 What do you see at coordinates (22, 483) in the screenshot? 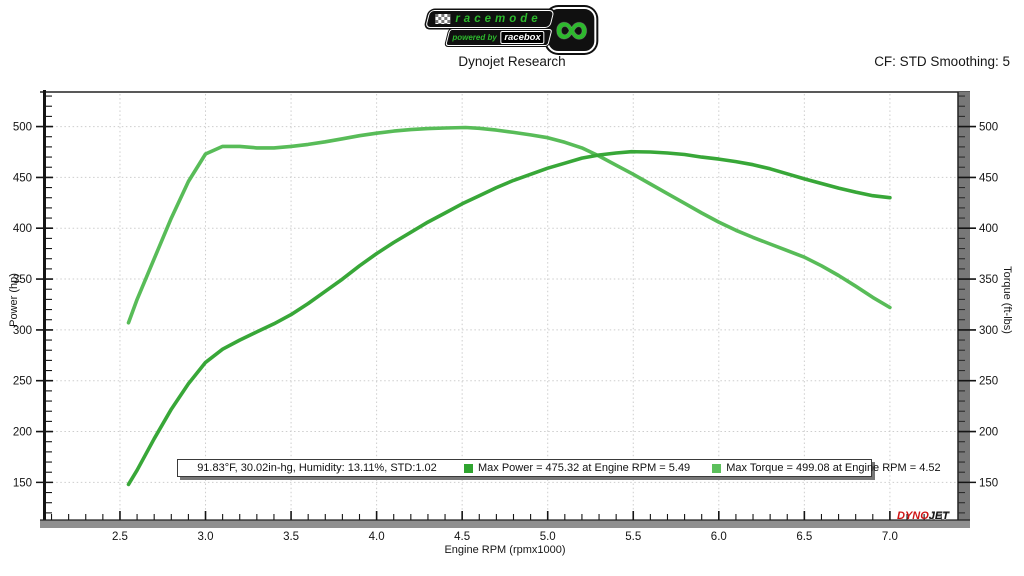
I see `power-tick-label: 150` at bounding box center [22, 483].